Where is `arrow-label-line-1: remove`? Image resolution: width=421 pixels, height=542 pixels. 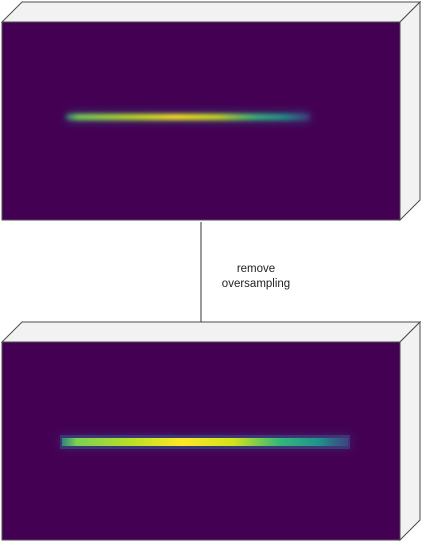
arrow-label-line-1: remove is located at coordinates (256, 269).